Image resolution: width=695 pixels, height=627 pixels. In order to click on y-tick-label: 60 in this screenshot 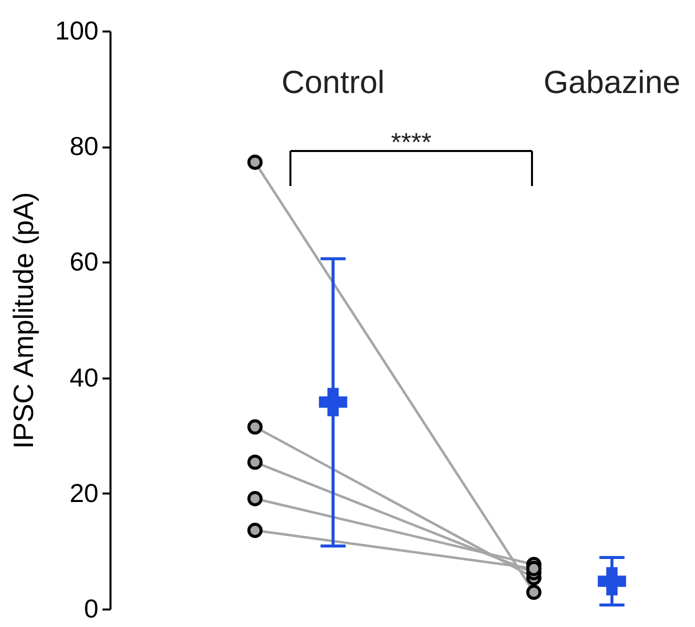, I will do `click(84, 261)`.